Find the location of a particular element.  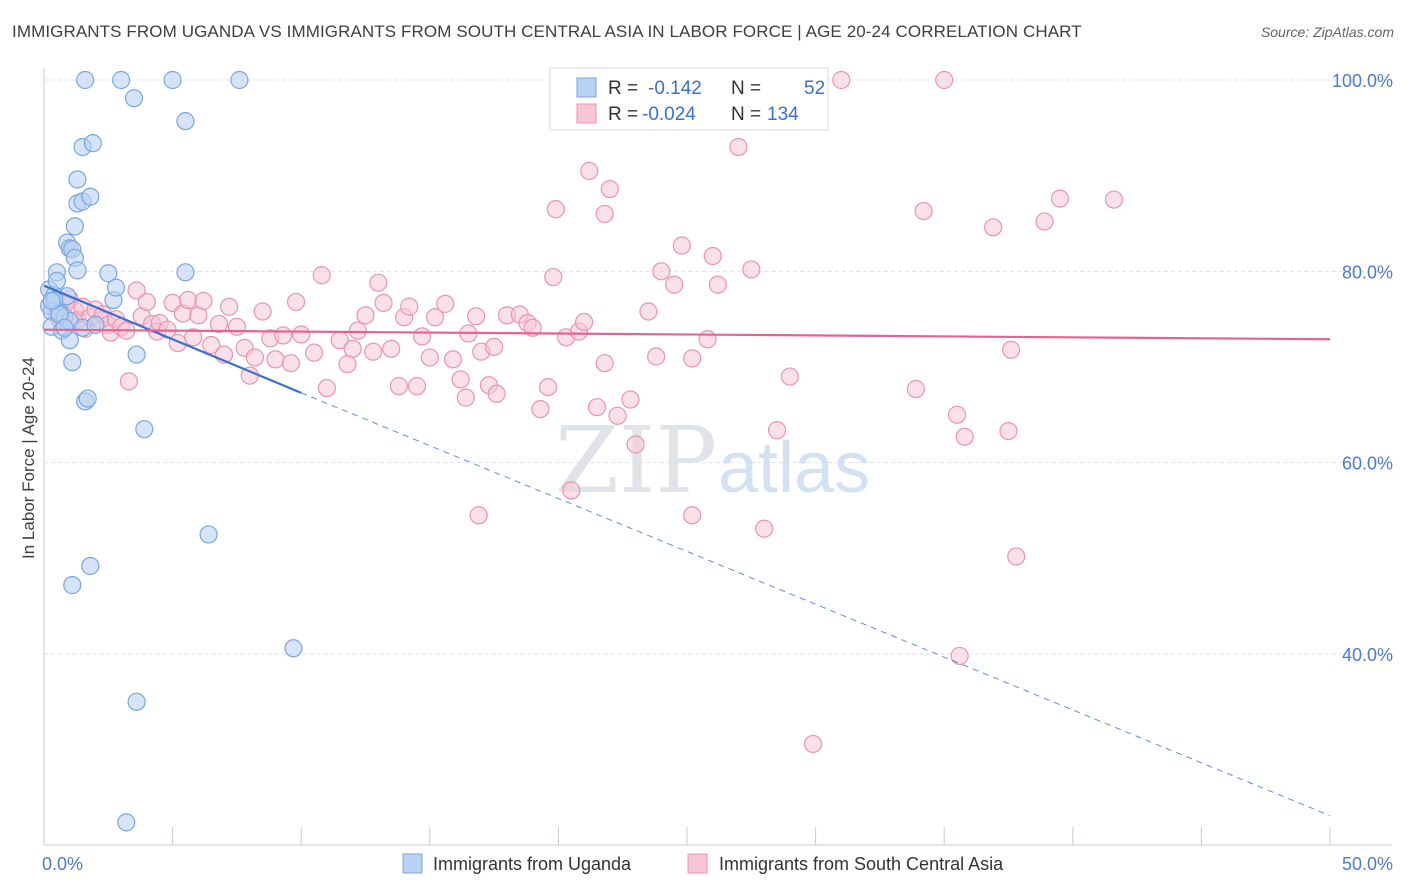

y-tick-label: 80.0% is located at coordinates (1367, 272).